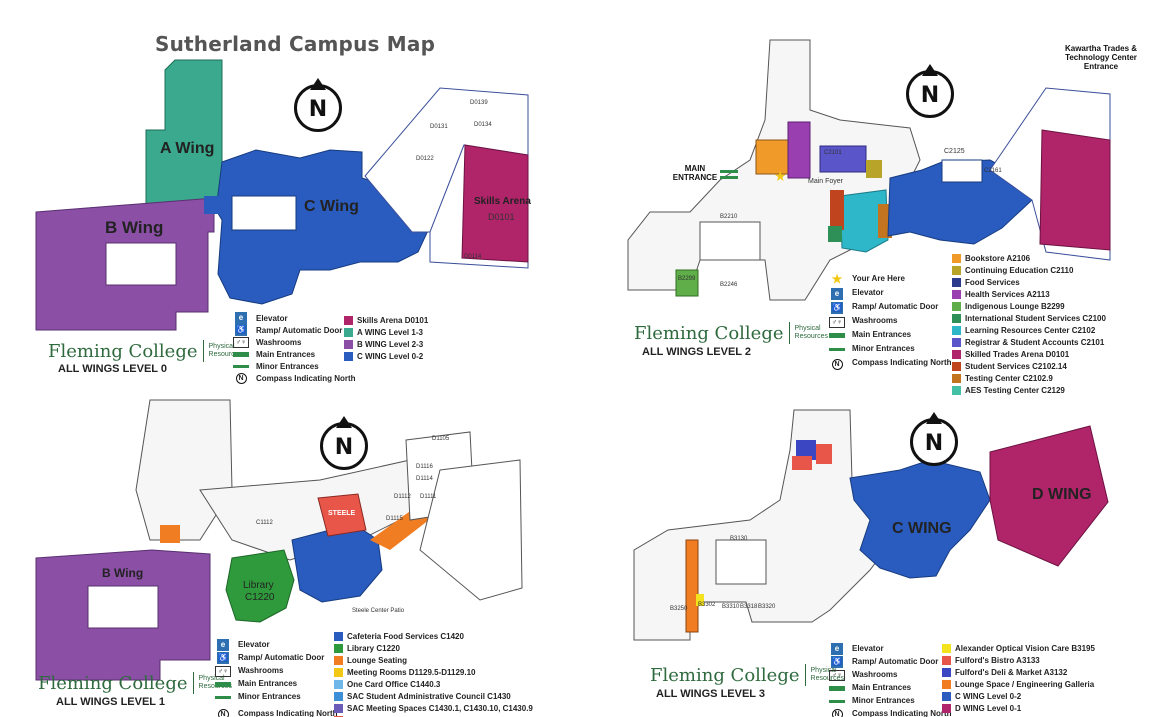  What do you see at coordinates (739, 539) in the screenshot?
I see `room-label: B3130` at bounding box center [739, 539].